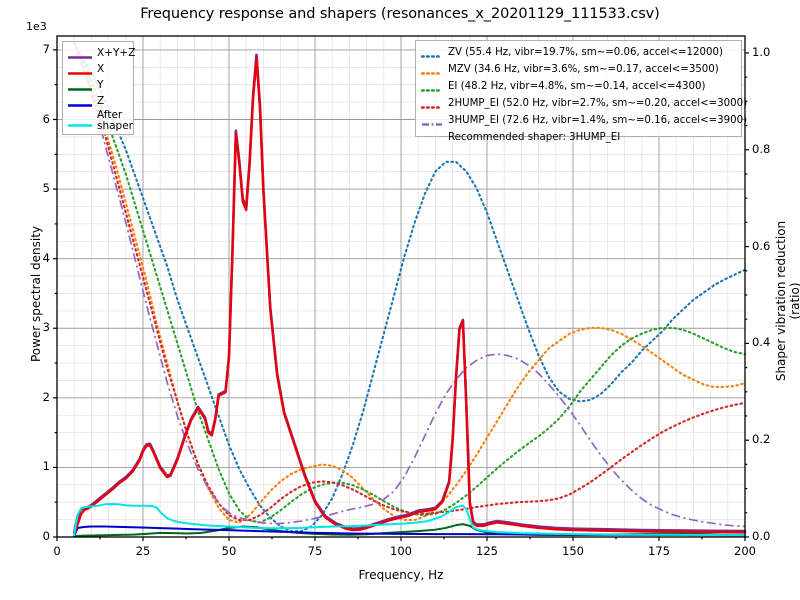 The width and height of the screenshot is (800, 600). I want to click on legend-psd: X+Y+Z X Y Z After shaper, so click(98, 88).